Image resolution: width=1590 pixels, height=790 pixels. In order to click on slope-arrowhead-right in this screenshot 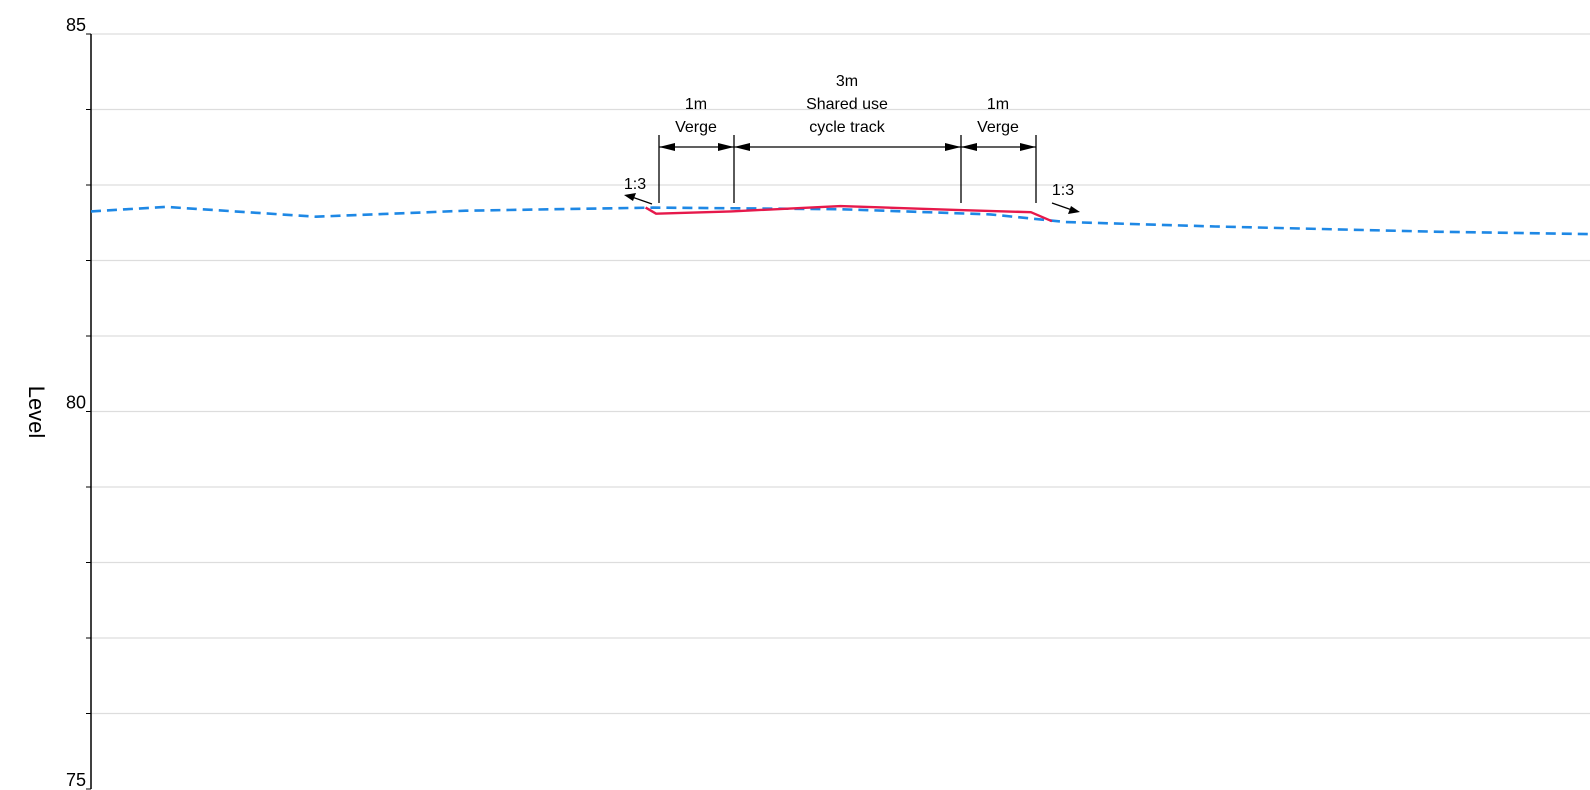, I will do `click(1074, 210)`.